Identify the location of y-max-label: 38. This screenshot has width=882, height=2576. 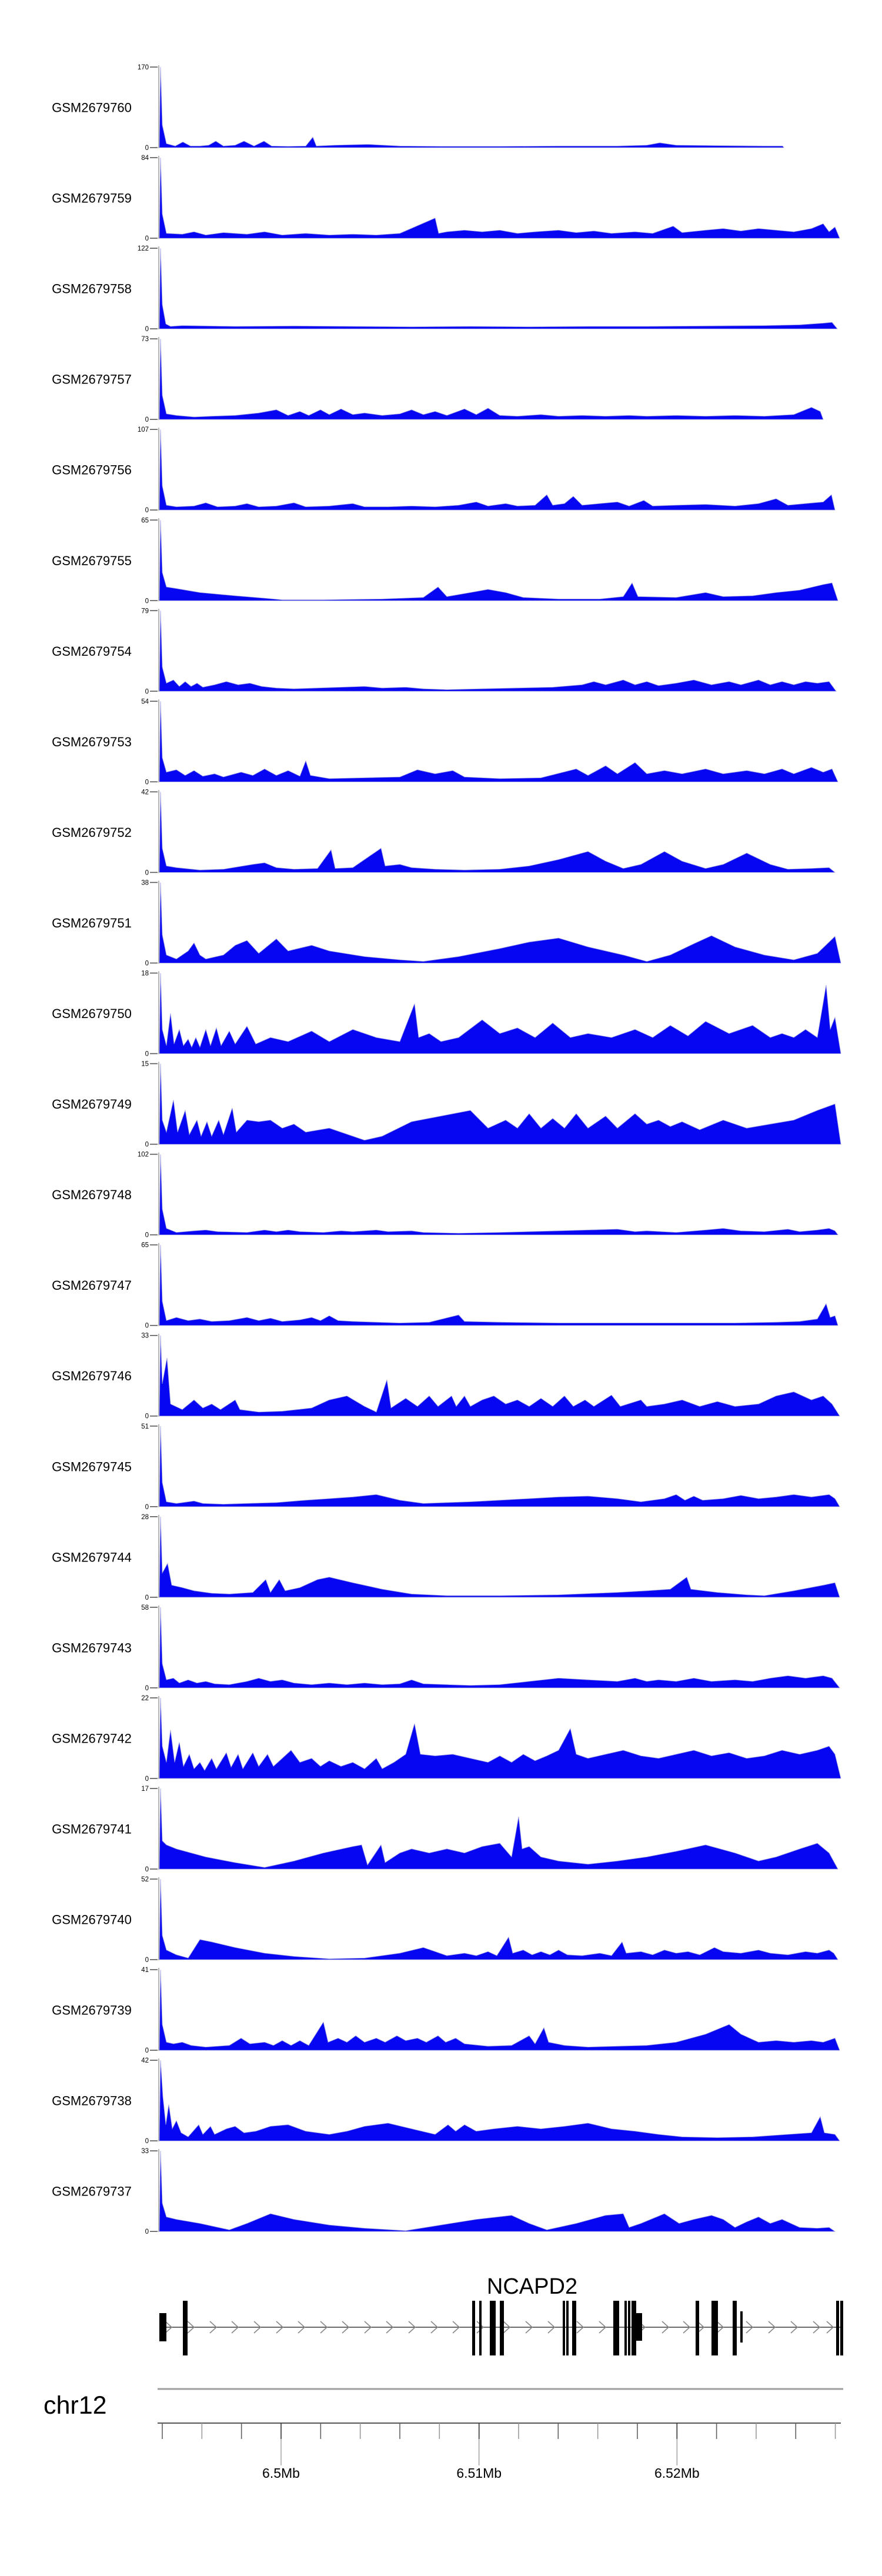
(145, 882).